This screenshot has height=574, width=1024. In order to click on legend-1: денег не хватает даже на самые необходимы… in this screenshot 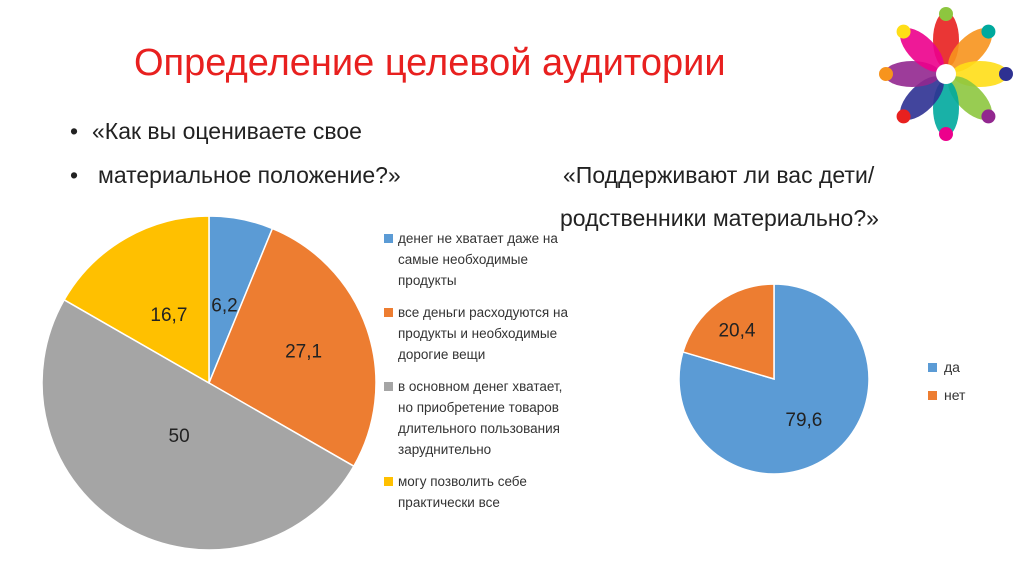, I will do `click(491, 376)`.